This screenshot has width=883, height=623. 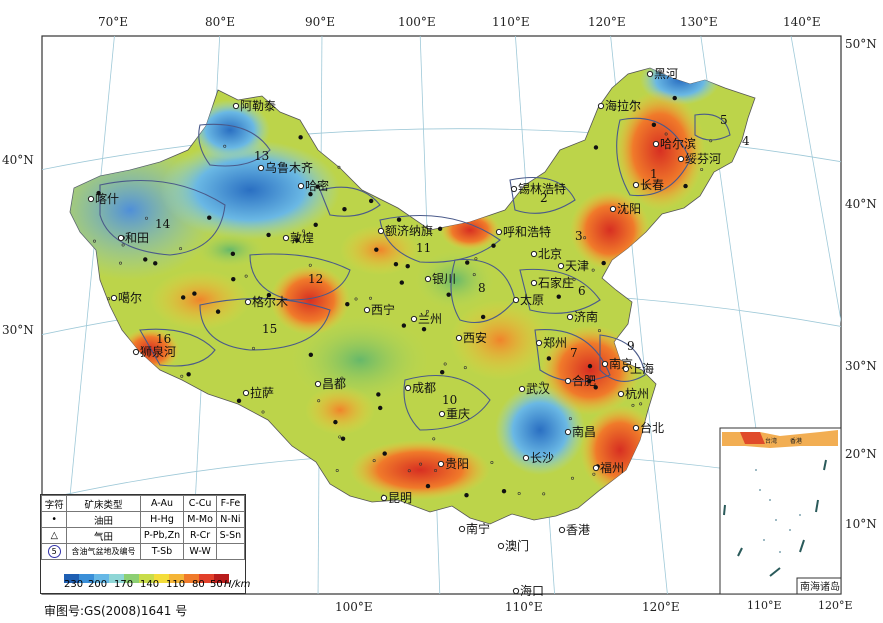 What do you see at coordinates (534, 389) in the screenshot?
I see `city: 武汉` at bounding box center [534, 389].